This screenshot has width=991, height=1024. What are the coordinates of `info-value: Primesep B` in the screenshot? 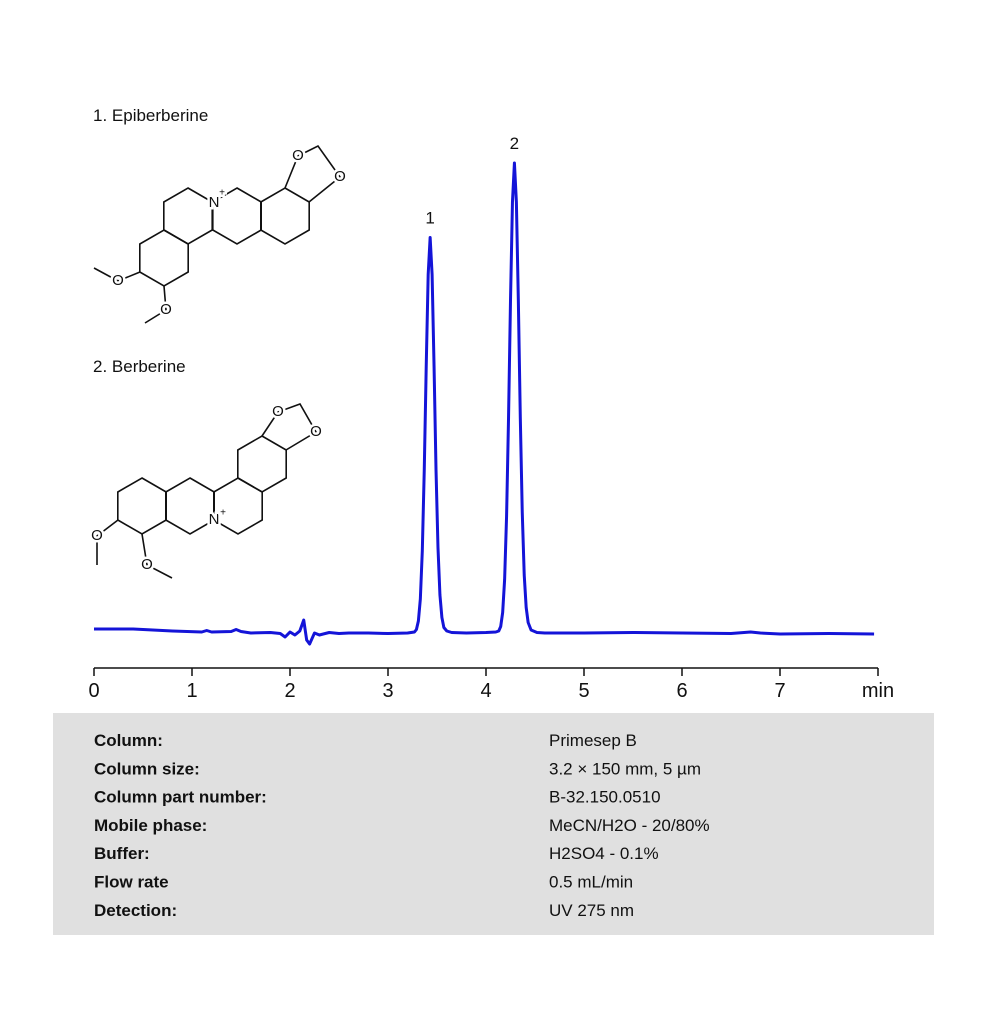 It's located at (593, 740).